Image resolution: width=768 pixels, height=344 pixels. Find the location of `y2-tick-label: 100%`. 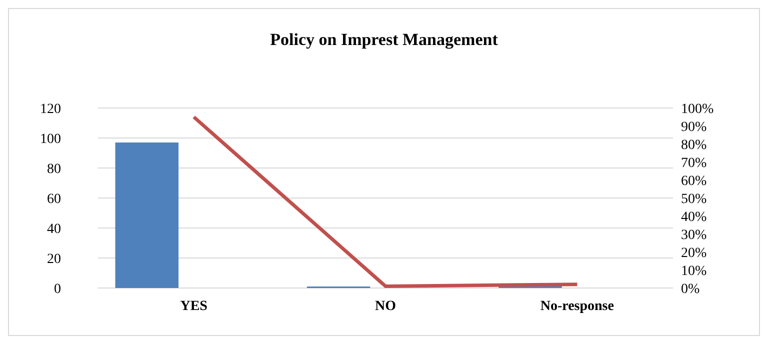

y2-tick-label: 100% is located at coordinates (697, 109).